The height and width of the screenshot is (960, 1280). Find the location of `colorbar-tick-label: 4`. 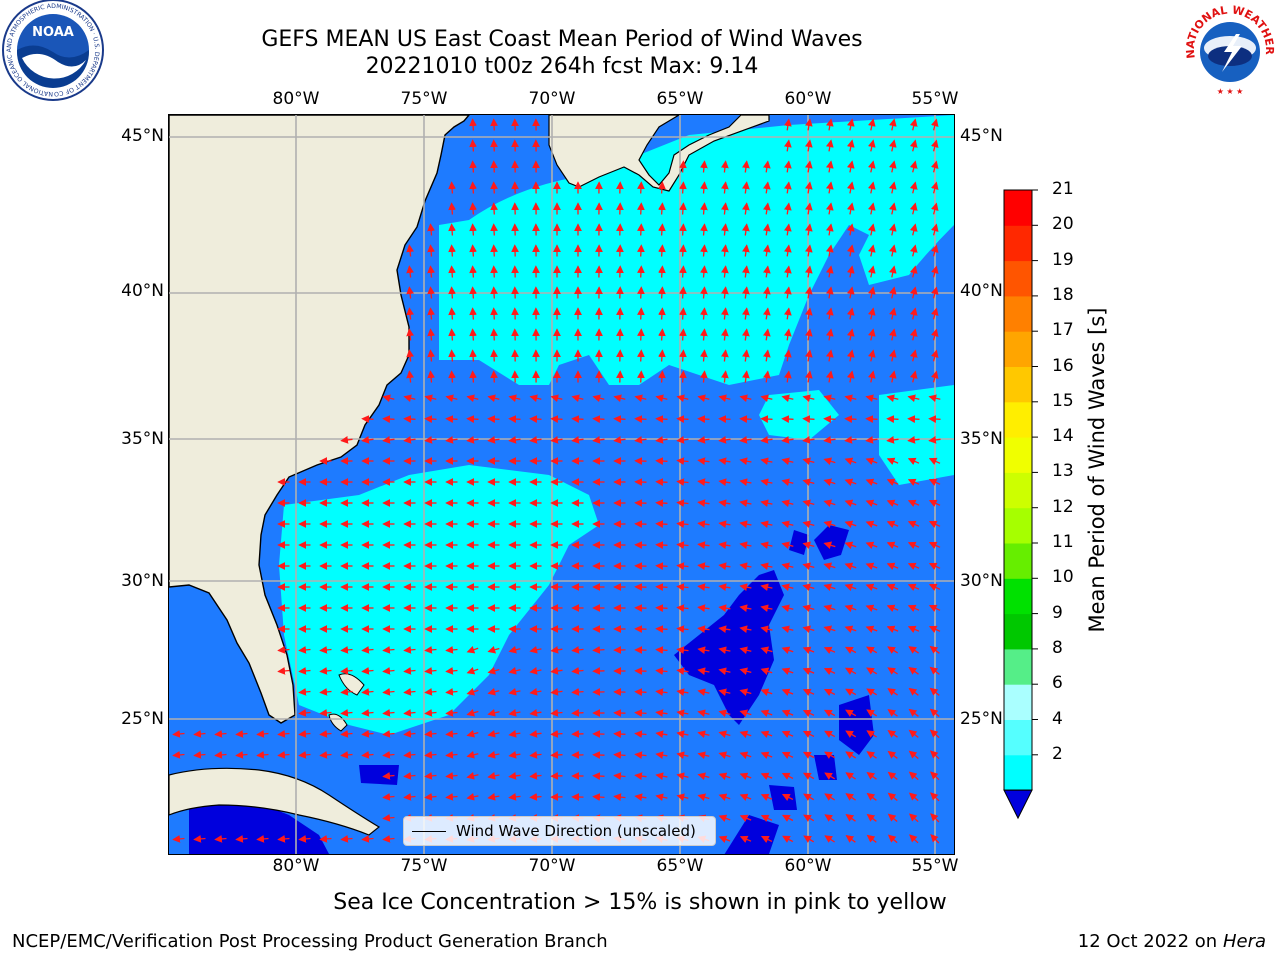

colorbar-tick-label: 4 is located at coordinates (1057, 718).